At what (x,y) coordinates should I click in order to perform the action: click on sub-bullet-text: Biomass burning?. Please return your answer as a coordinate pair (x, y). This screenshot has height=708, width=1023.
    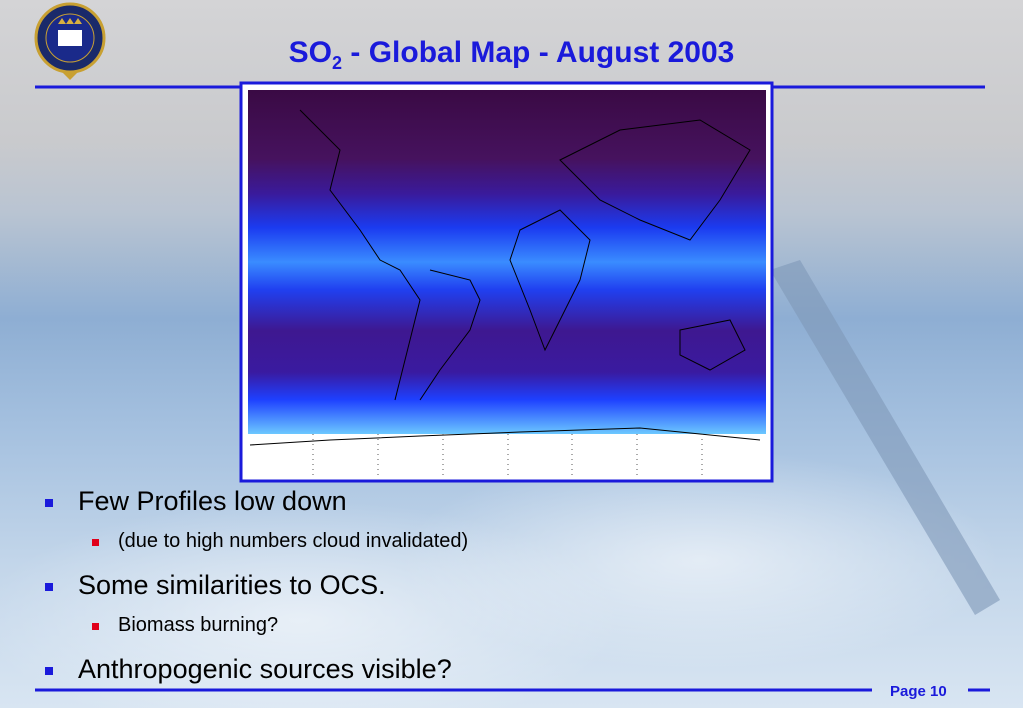
    Looking at the image, I should click on (198, 625).